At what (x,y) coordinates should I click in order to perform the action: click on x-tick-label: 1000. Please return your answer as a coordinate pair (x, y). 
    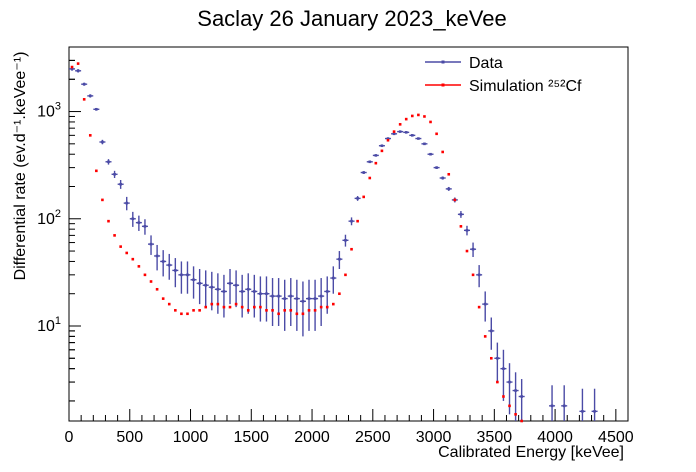
    Looking at the image, I should click on (191, 437).